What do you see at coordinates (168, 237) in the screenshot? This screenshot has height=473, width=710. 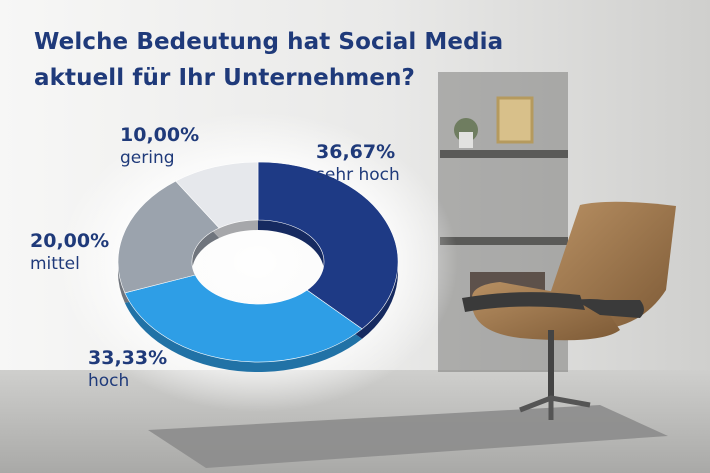 I see `slice-mittel` at bounding box center [168, 237].